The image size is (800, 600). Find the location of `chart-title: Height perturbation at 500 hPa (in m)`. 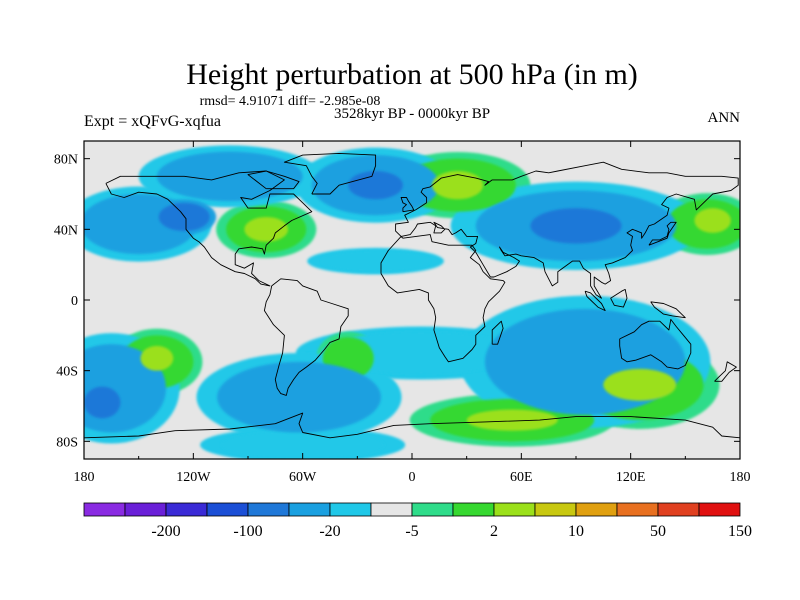

chart-title: Height perturbation at 500 hPa (in m) is located at coordinates (412, 74).